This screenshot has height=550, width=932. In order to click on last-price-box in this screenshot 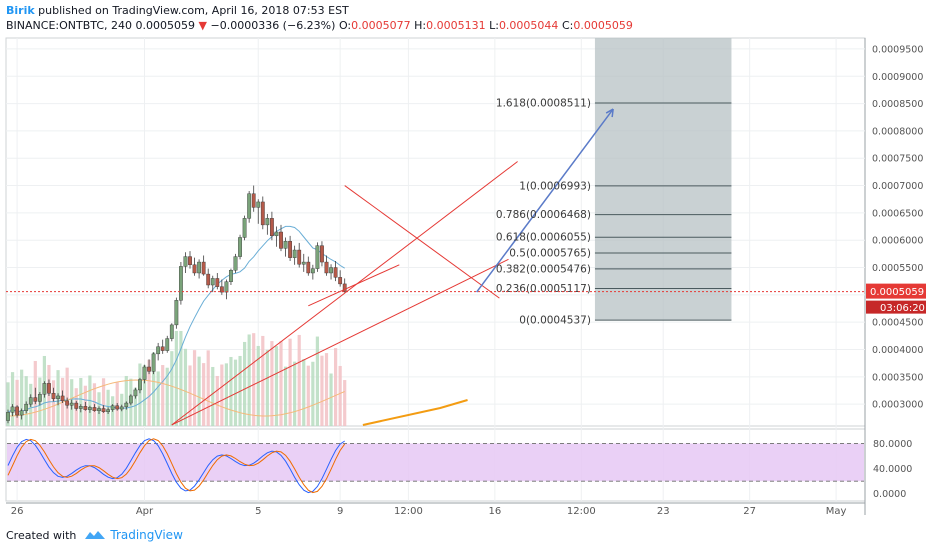, I will do `click(896, 291)`.